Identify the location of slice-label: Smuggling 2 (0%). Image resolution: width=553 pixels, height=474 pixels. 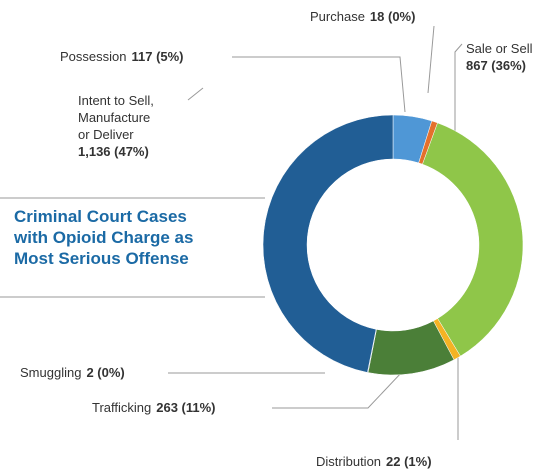
(72, 372).